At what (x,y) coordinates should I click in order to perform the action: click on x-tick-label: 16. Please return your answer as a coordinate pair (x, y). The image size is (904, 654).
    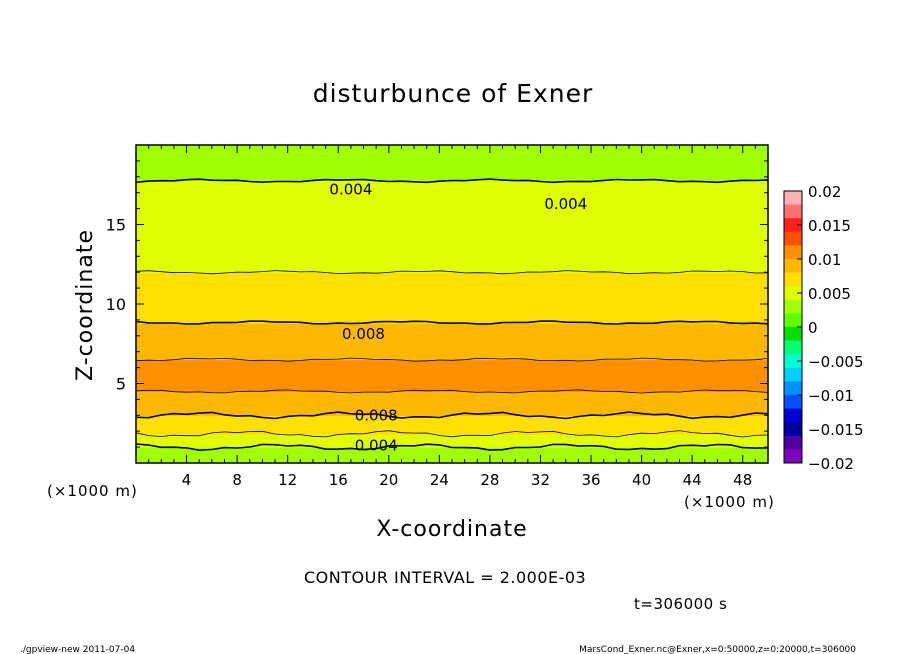
    Looking at the image, I should click on (338, 480).